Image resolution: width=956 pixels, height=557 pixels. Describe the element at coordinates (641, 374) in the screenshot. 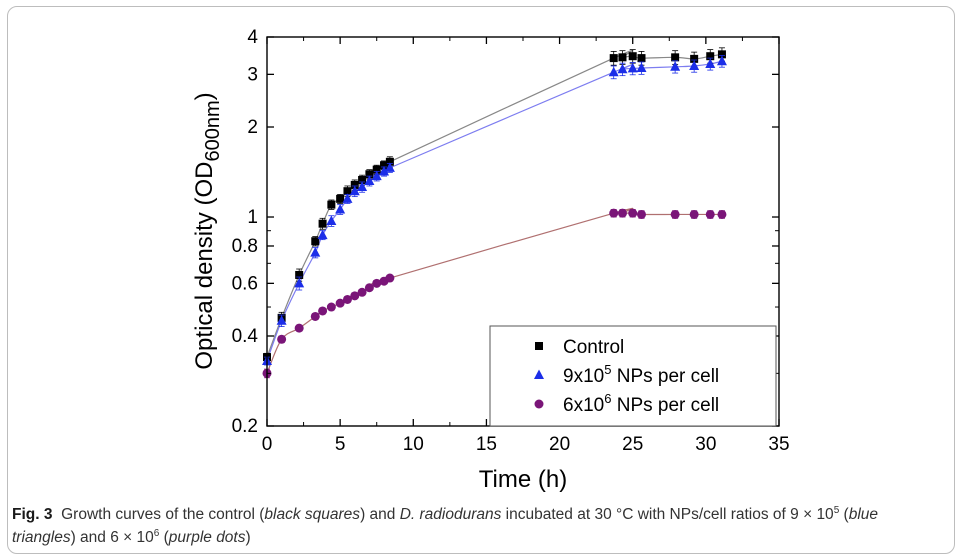

I see `legend-label: 9x105 NPs per cell` at that location.